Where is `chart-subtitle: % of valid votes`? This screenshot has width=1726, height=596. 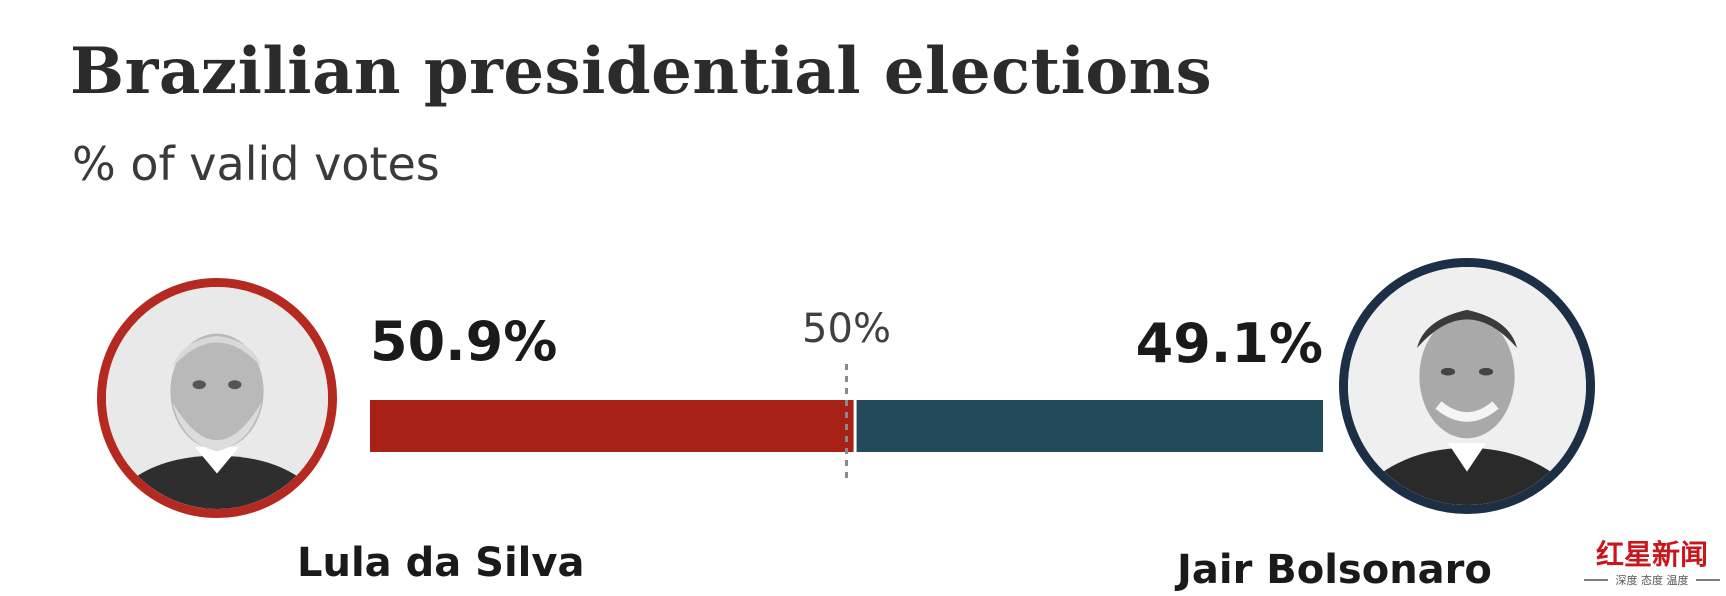 chart-subtitle: % of valid votes is located at coordinates (256, 164).